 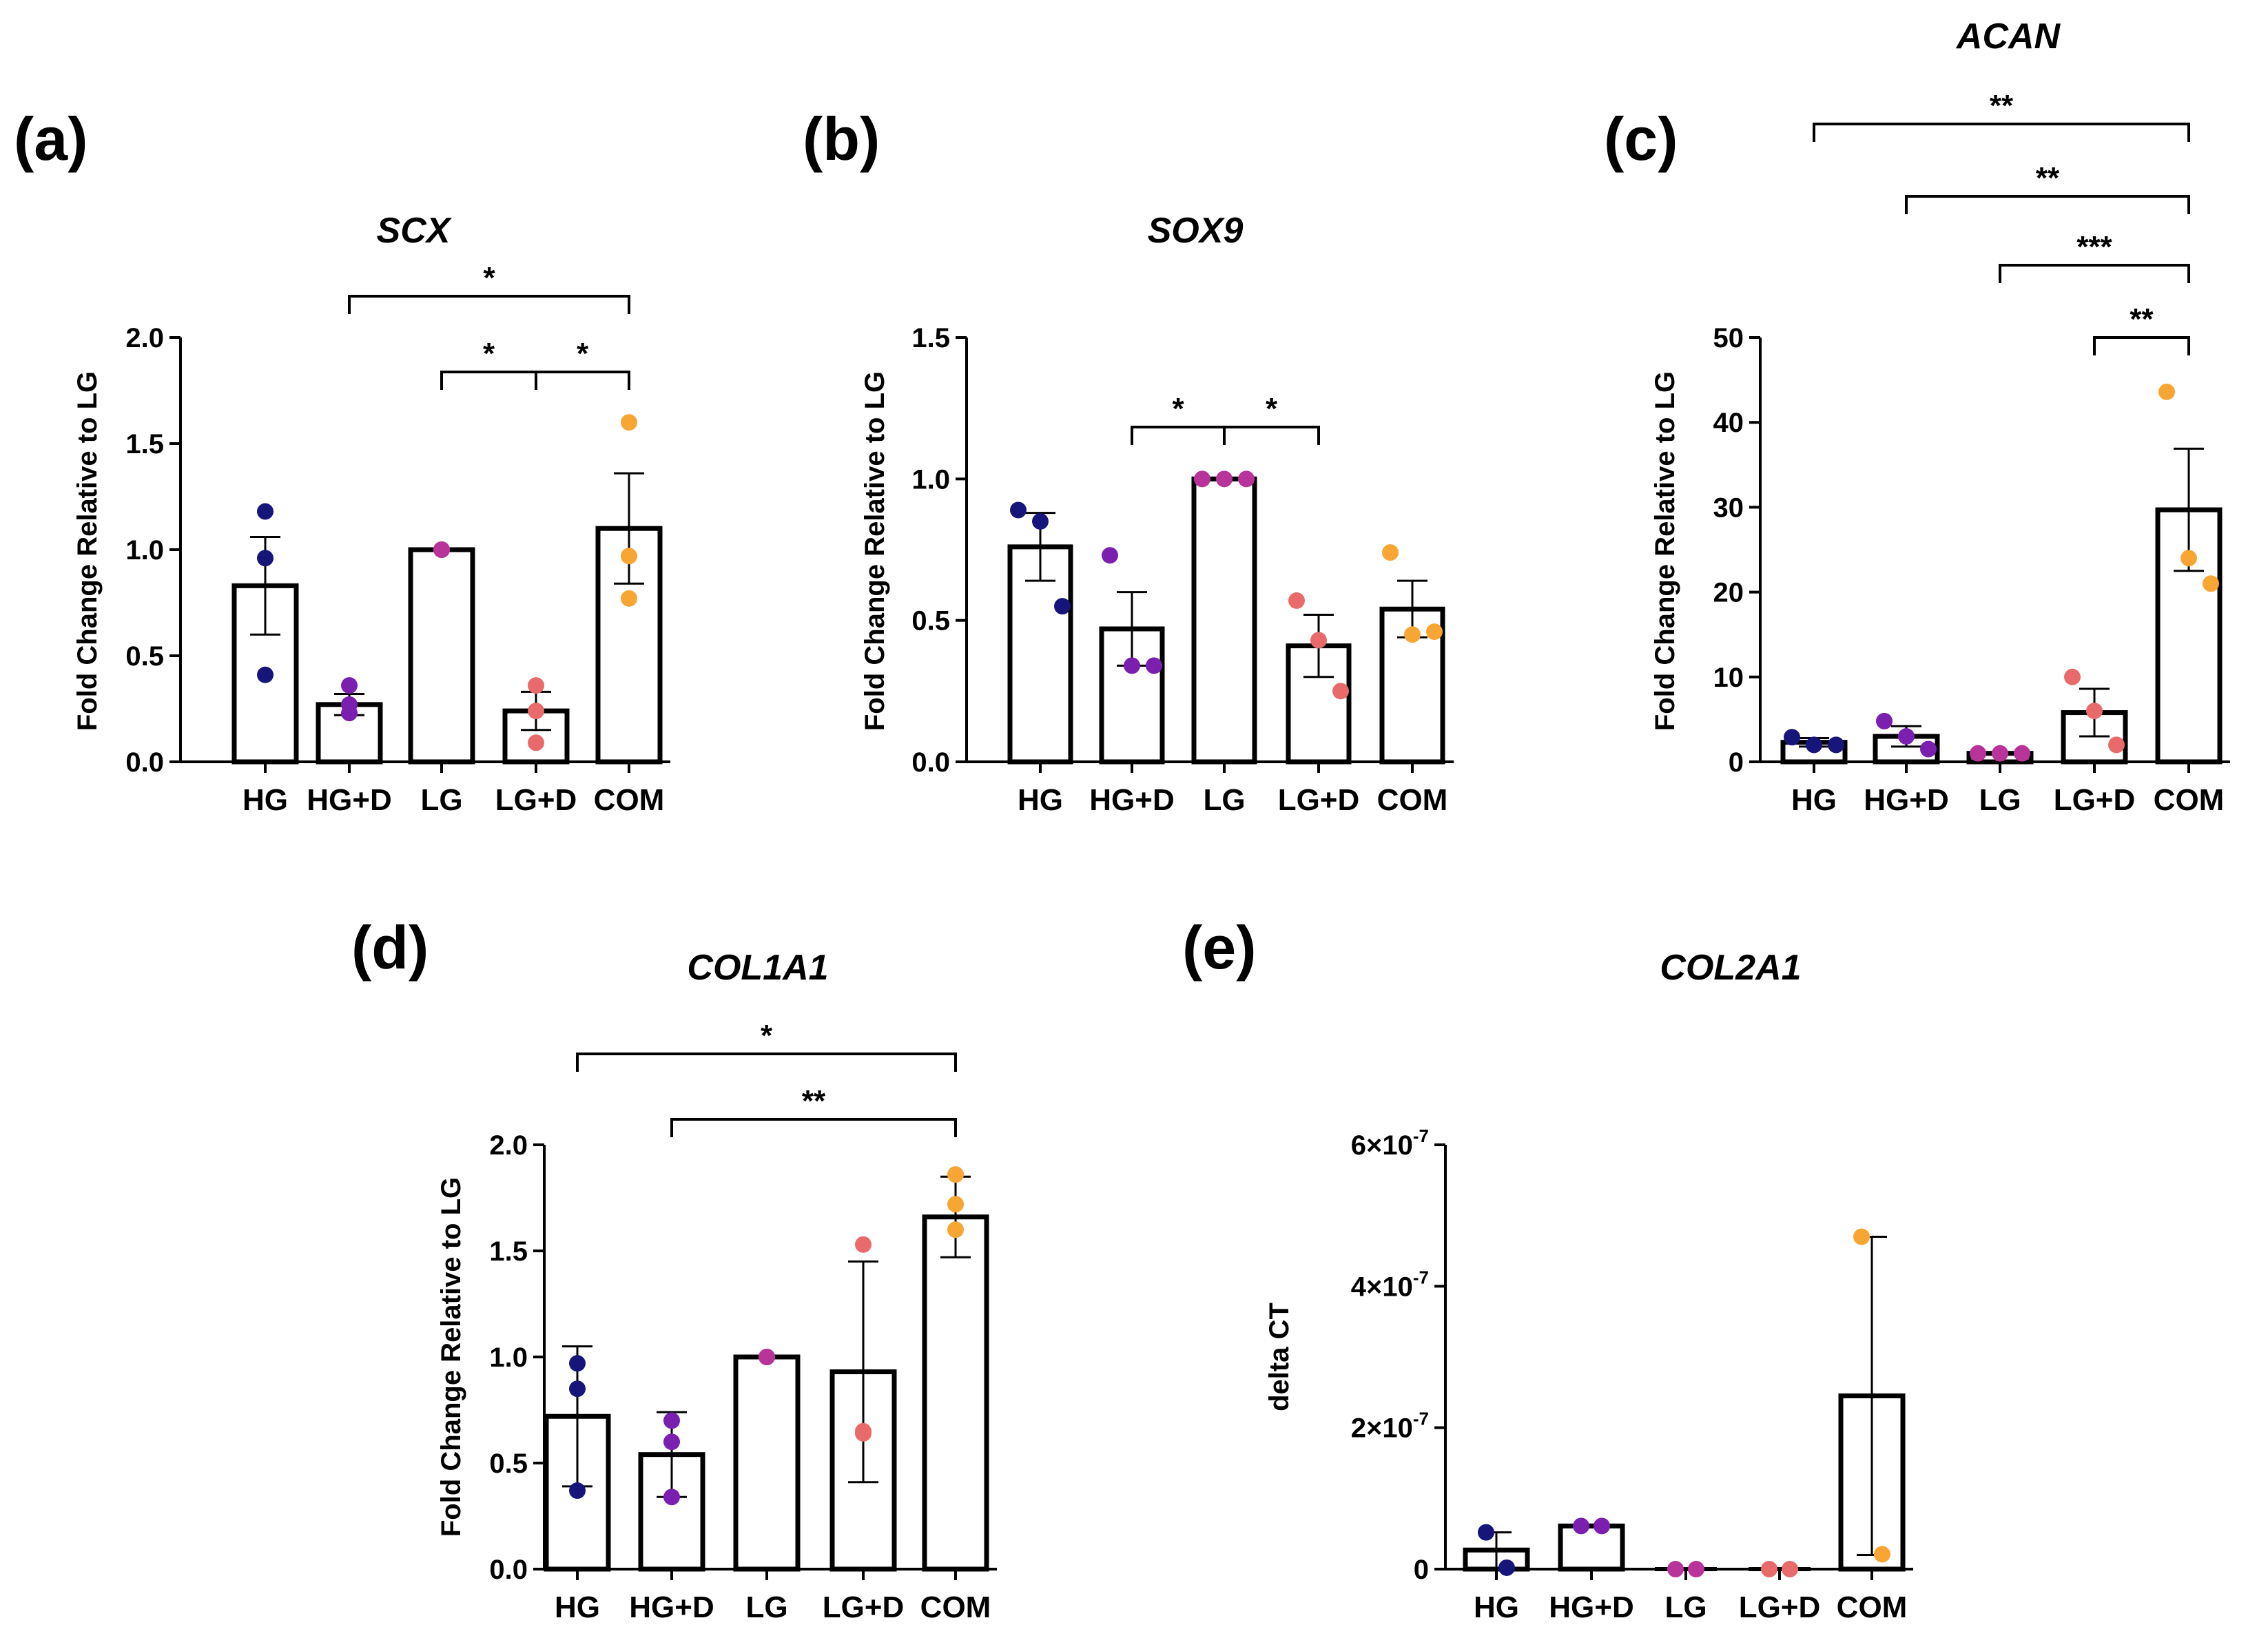 What do you see at coordinates (1728, 593) in the screenshot?
I see `y-tick-label: 20` at bounding box center [1728, 593].